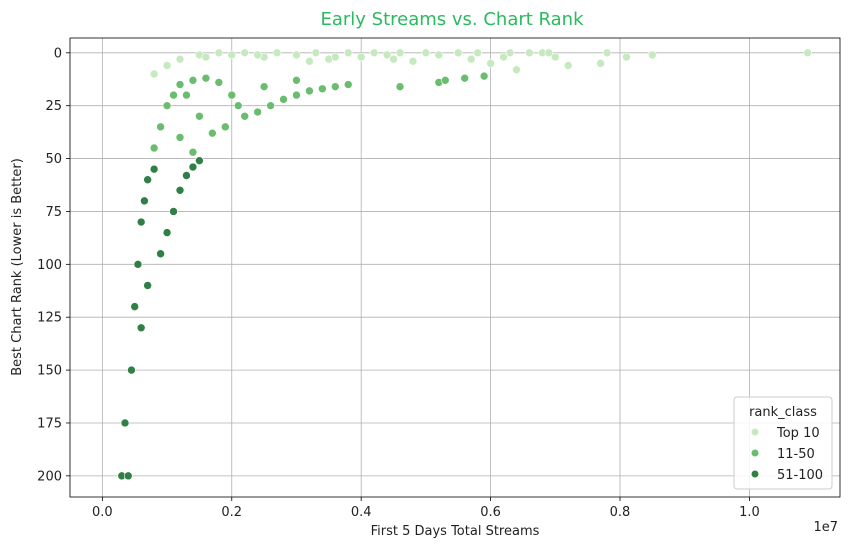 The image size is (850, 548). What do you see at coordinates (49, 265) in the screenshot?
I see `y-tick-label: 100` at bounding box center [49, 265].